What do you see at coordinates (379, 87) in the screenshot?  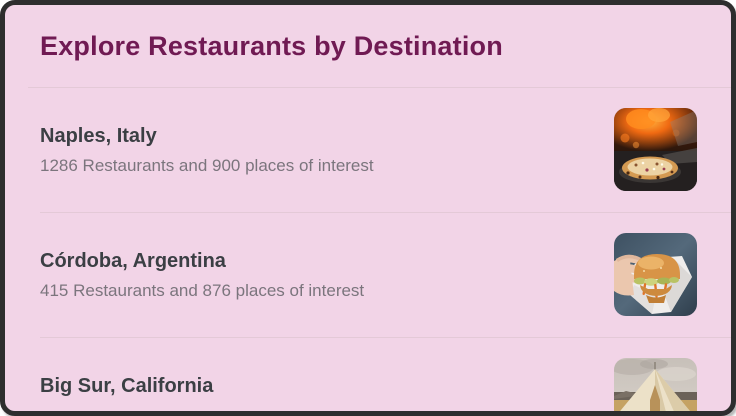 I see `header-divider` at bounding box center [379, 87].